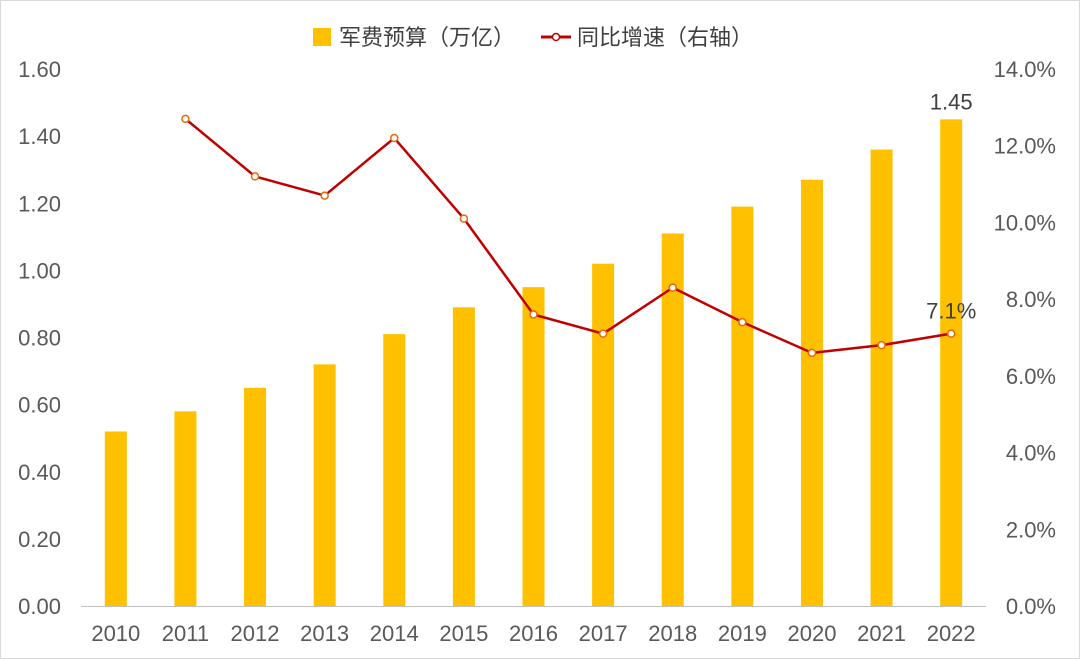 The width and height of the screenshot is (1080, 659). I want to click on legend-swatch-bar, so click(322, 37).